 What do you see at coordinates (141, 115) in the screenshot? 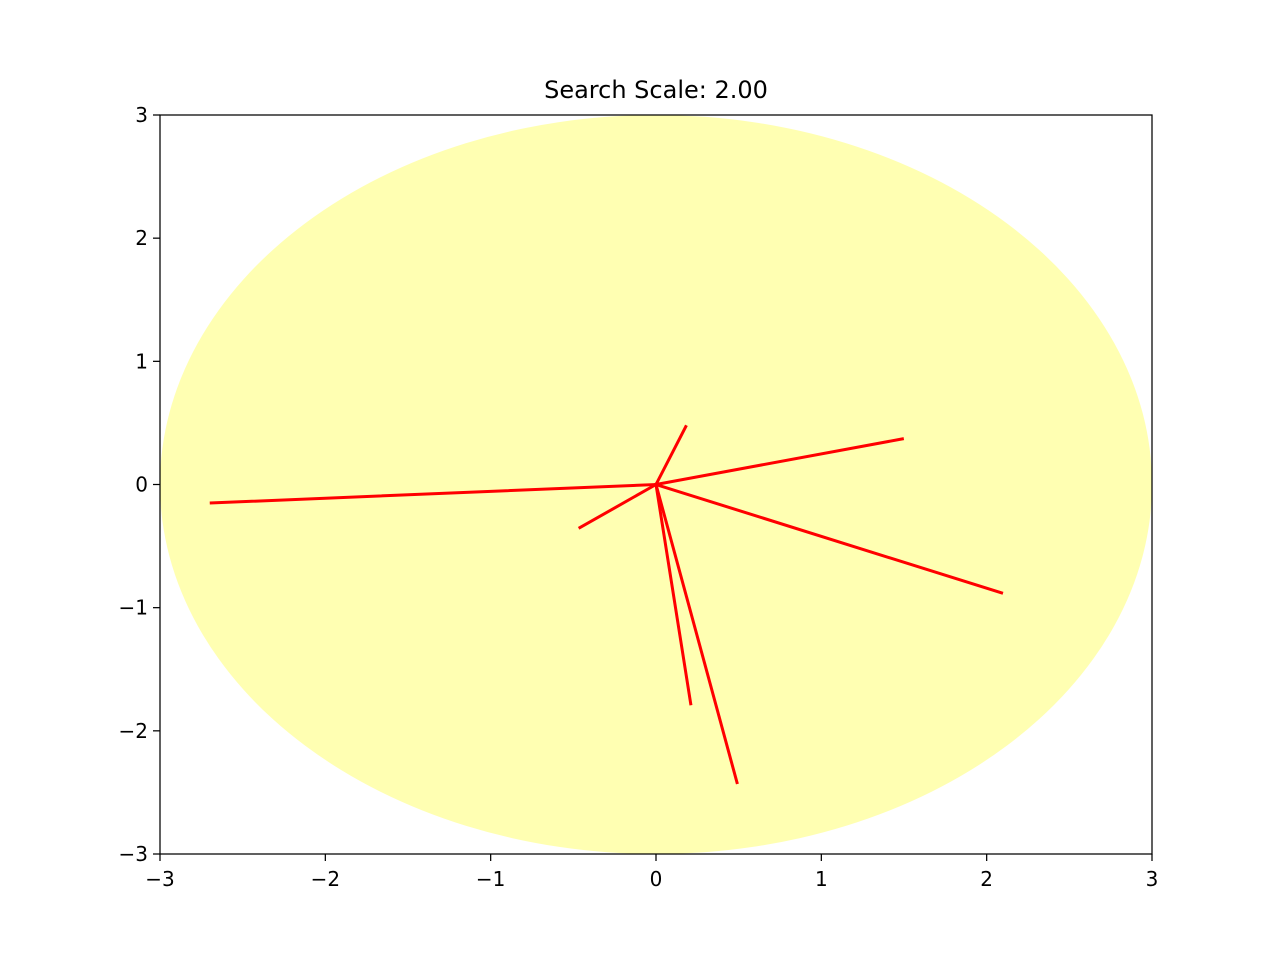
I see `y-tick-label: 3` at bounding box center [141, 115].